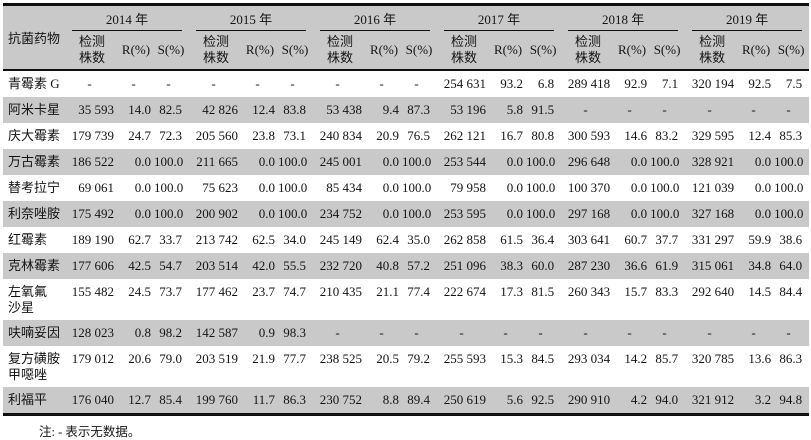  Describe the element at coordinates (636, 135) in the screenshot. I see `resistance-rate-cell: 14.6` at that location.